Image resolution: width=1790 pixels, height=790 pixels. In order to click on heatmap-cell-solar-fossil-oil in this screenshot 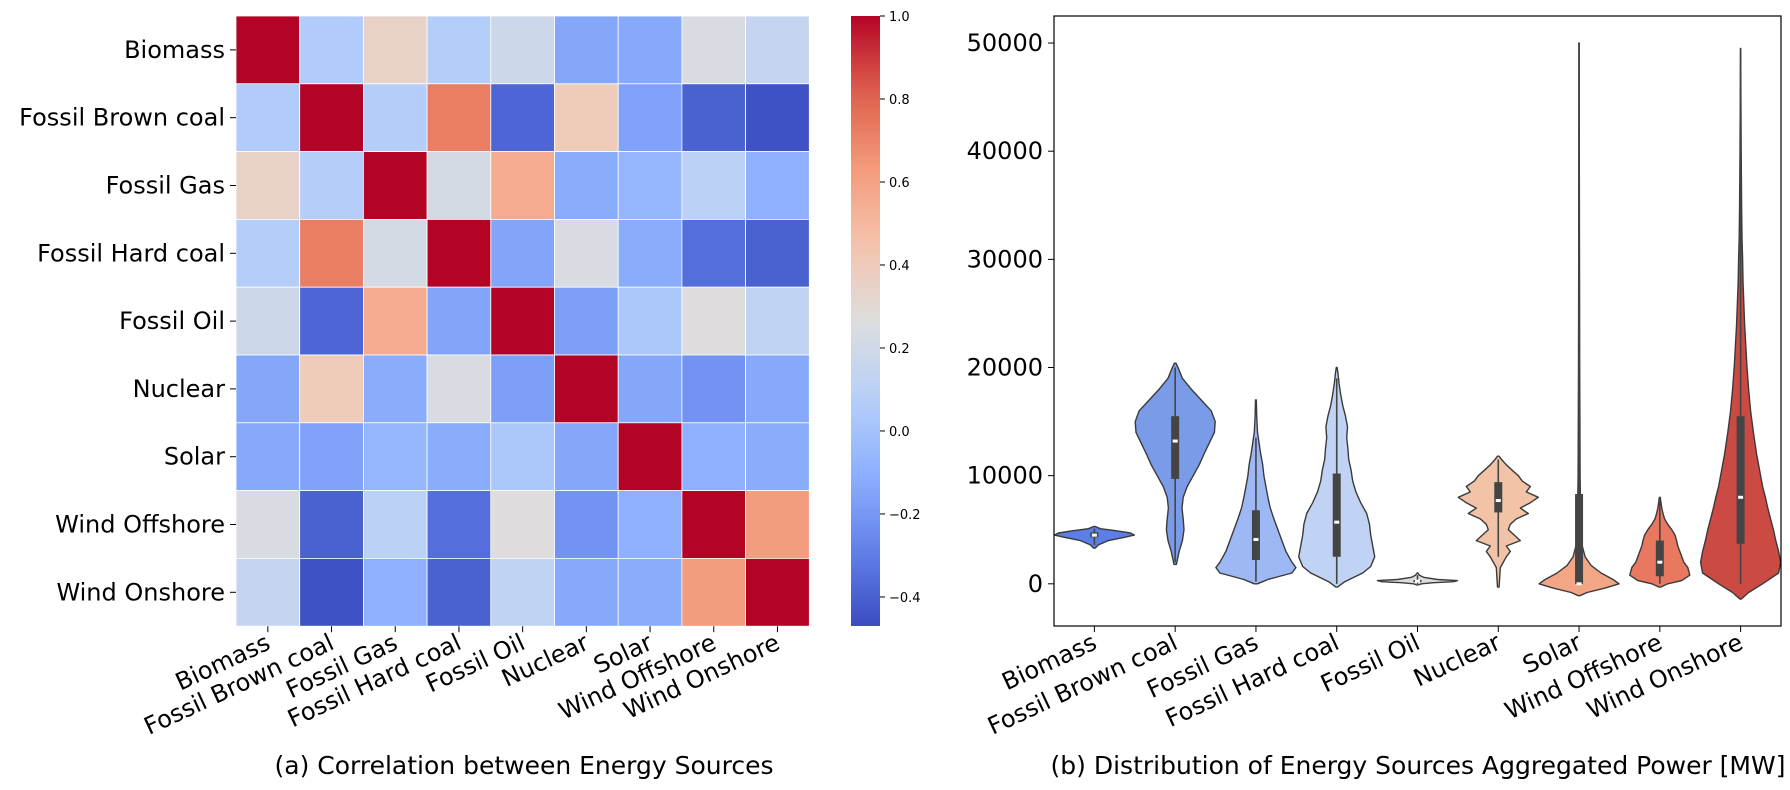, I will do `click(522, 456)`.